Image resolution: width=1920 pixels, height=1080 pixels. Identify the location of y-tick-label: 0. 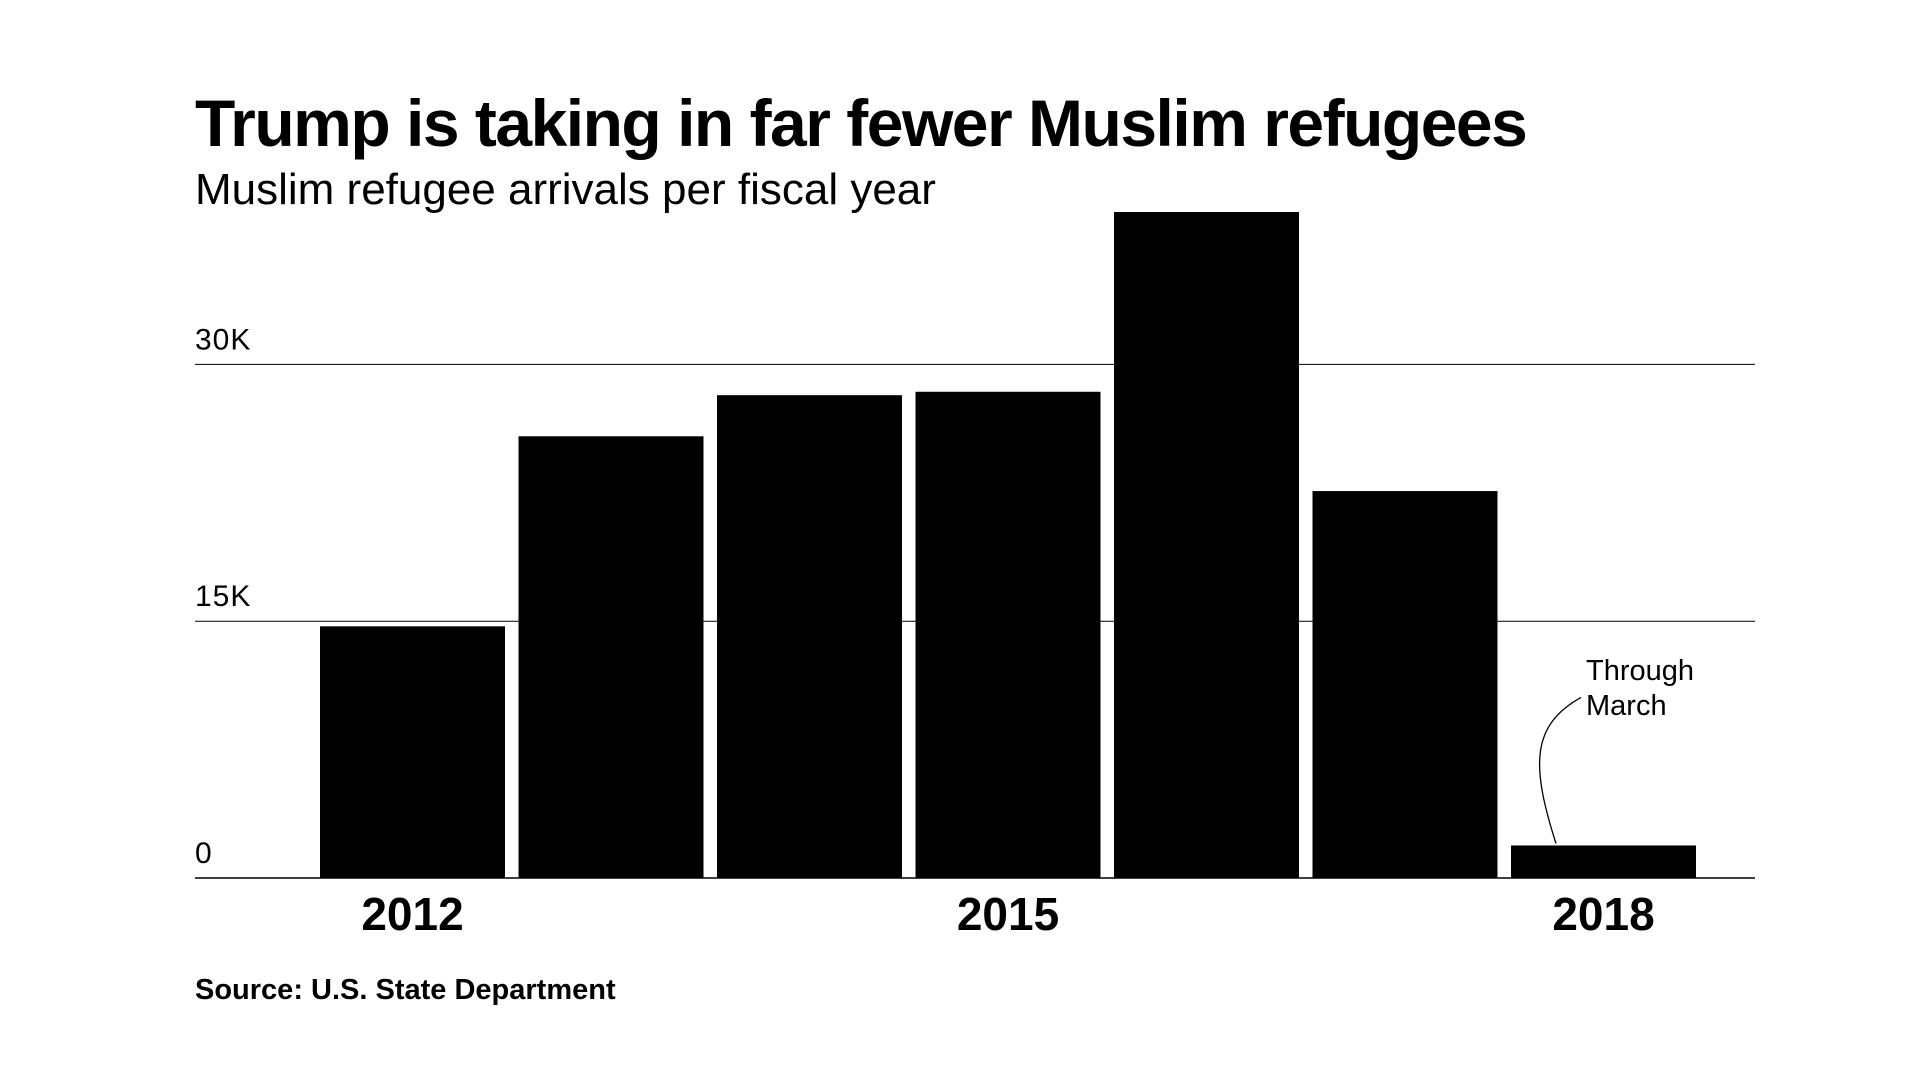
(204, 853).